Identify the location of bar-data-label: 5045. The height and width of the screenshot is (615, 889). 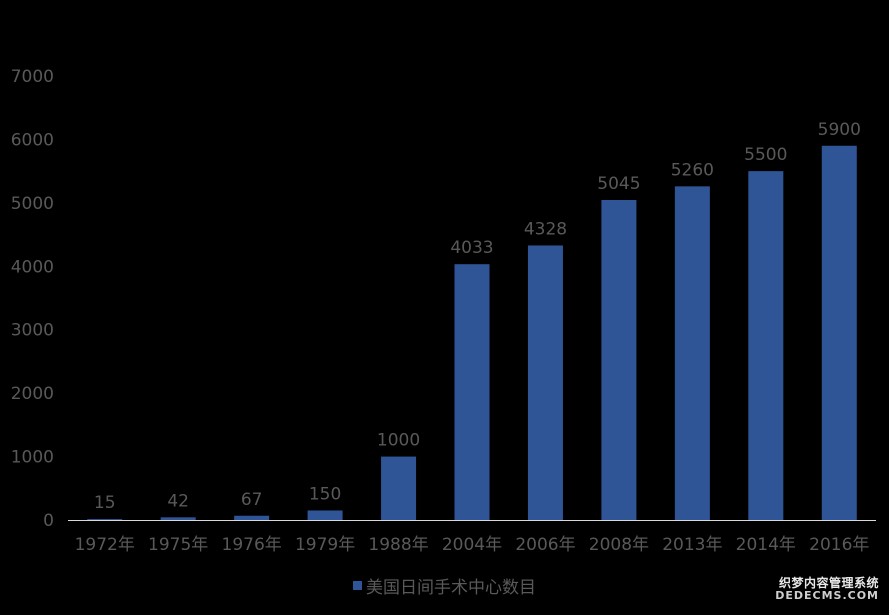
(618, 184).